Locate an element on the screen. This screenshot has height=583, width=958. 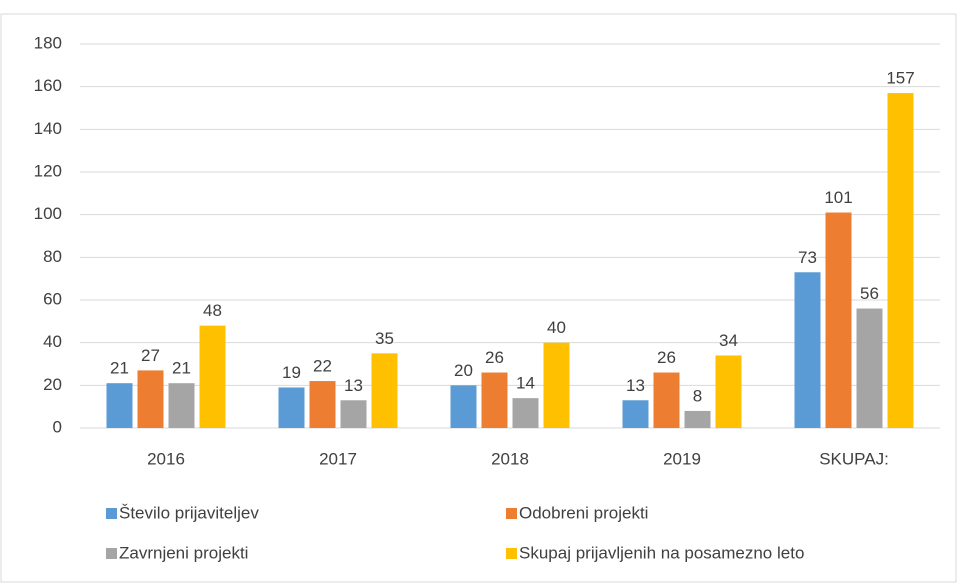
x-tick-label: 2019 is located at coordinates (682, 458).